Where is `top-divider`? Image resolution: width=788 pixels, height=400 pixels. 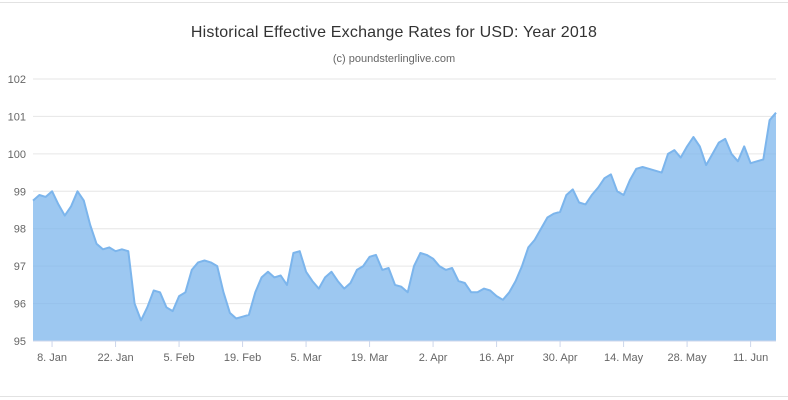
top-divider is located at coordinates (394, 2).